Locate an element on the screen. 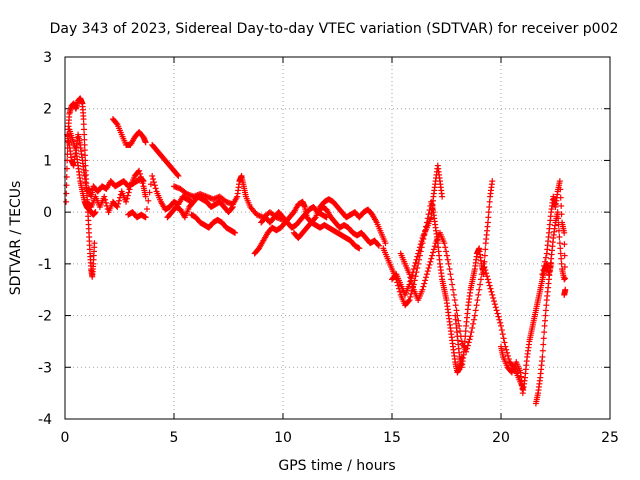  series-O is located at coordinates (422, 287).